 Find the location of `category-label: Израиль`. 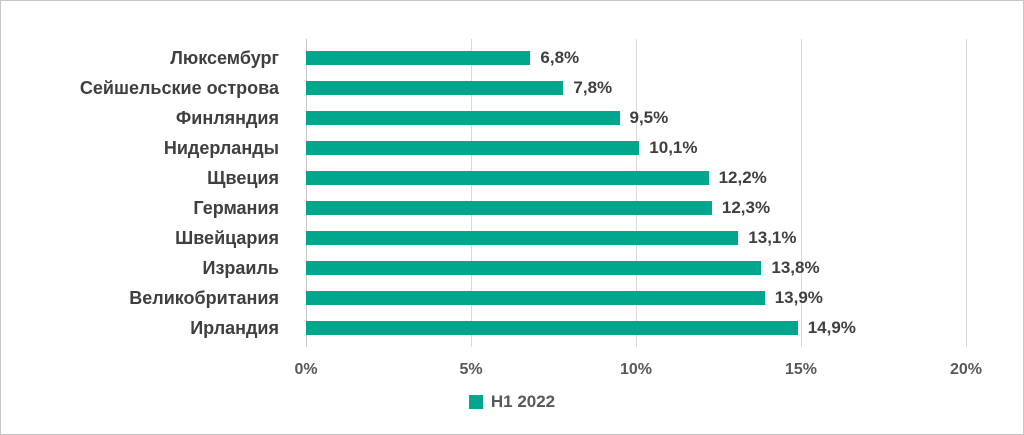

category-label: Израиль is located at coordinates (240, 267).